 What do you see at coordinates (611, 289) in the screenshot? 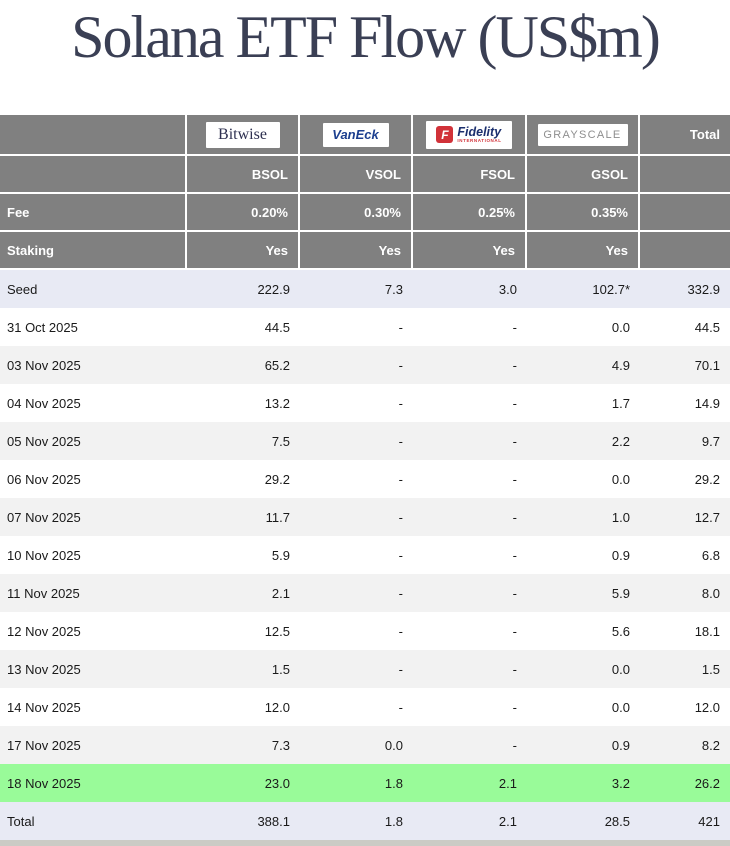
I see `gsol-value-cell: 102.7*` at bounding box center [611, 289].